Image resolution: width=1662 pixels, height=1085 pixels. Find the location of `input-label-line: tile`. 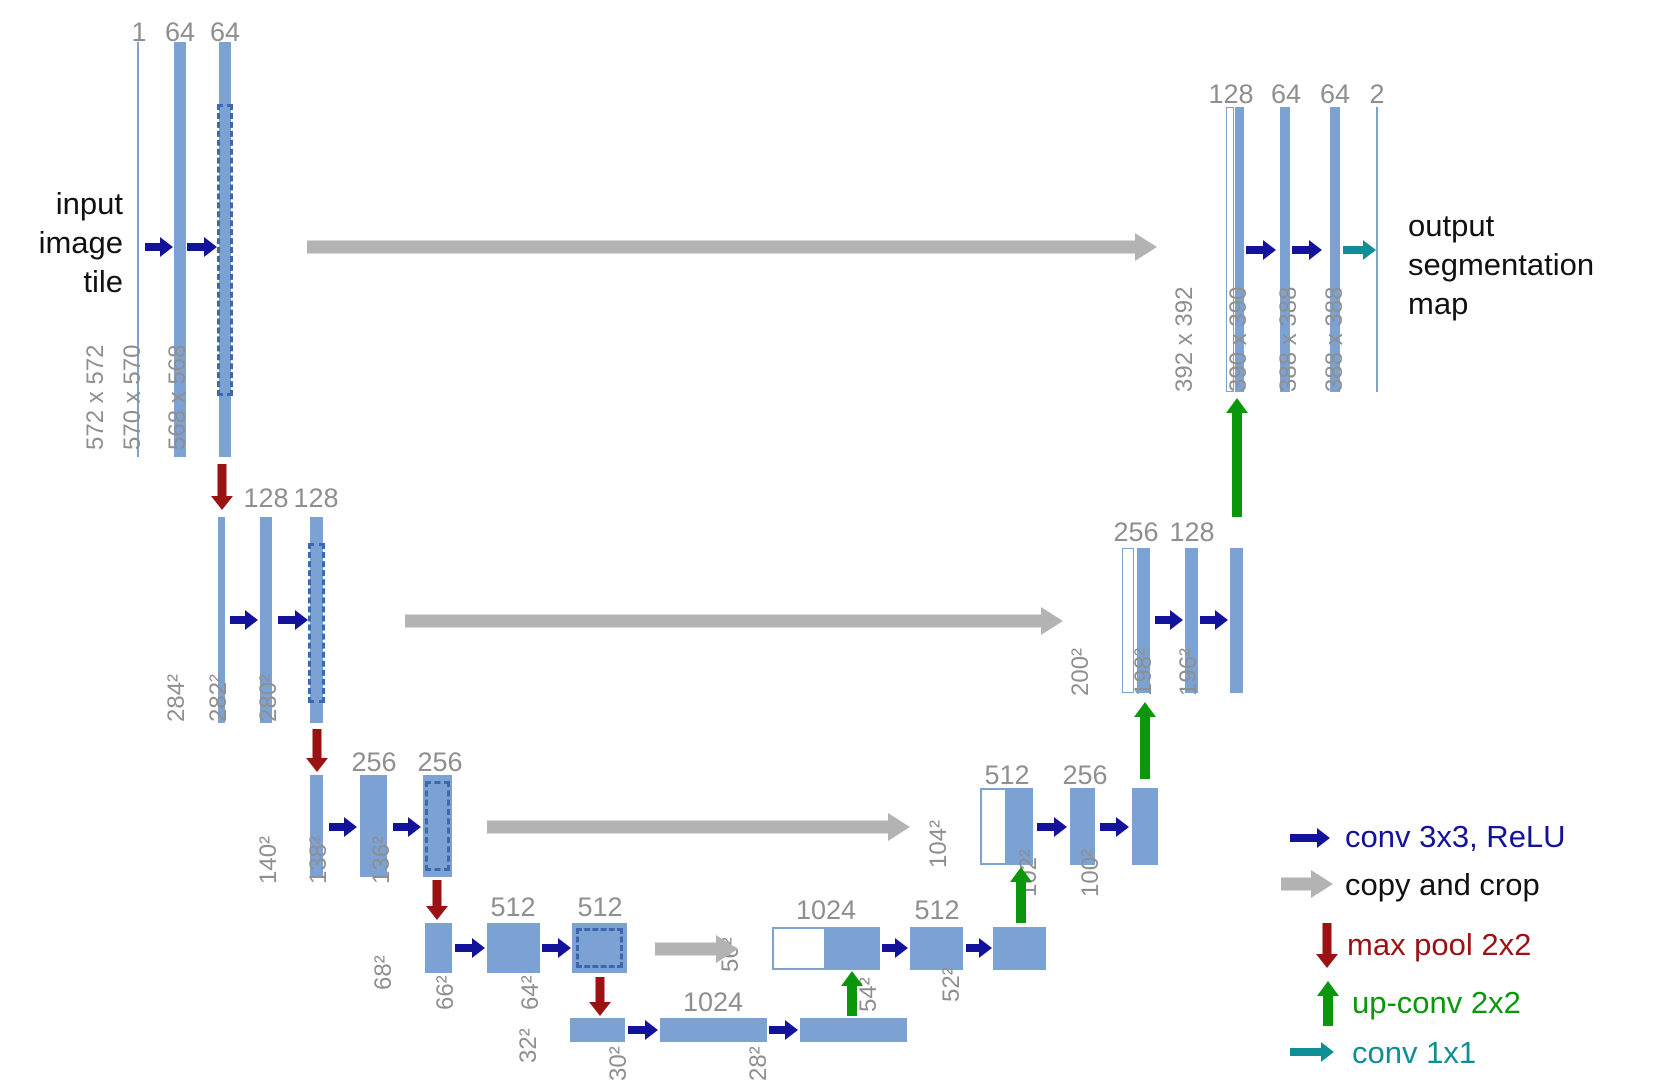

input-label-line: tile is located at coordinates (103, 281).